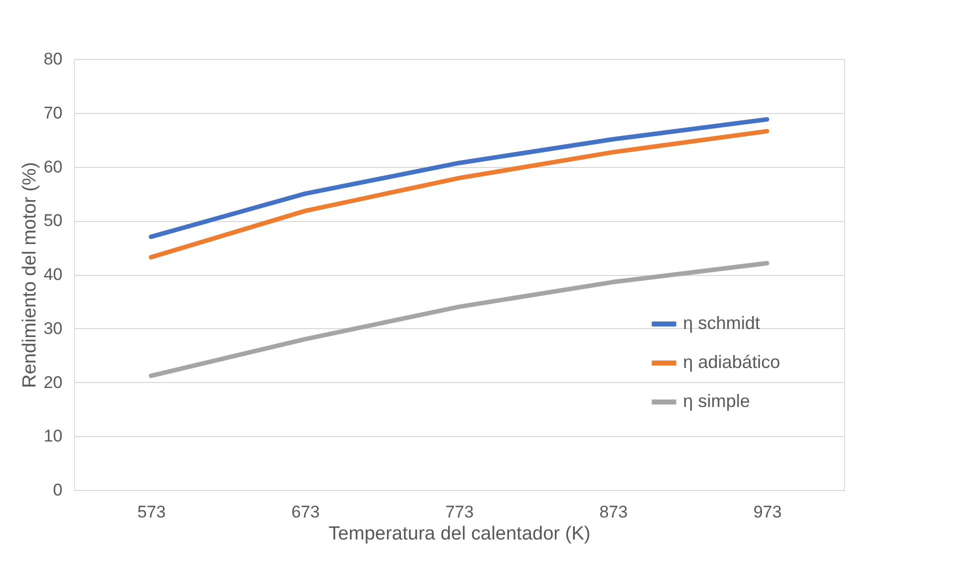 The height and width of the screenshot is (580, 957). I want to click on y-tick-label: 10, so click(53, 436).